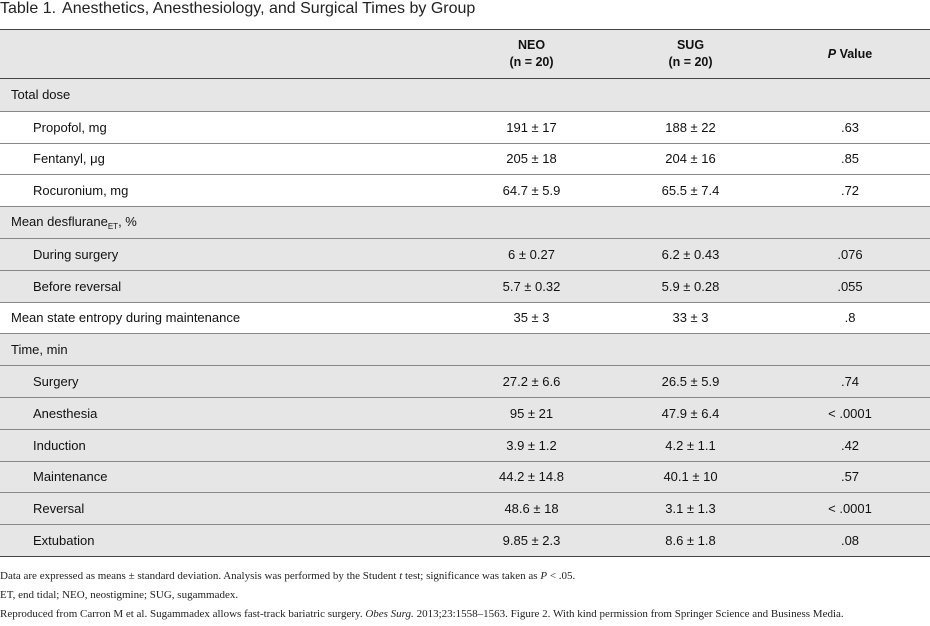  What do you see at coordinates (850, 286) in the screenshot?
I see `cell: .055` at bounding box center [850, 286].